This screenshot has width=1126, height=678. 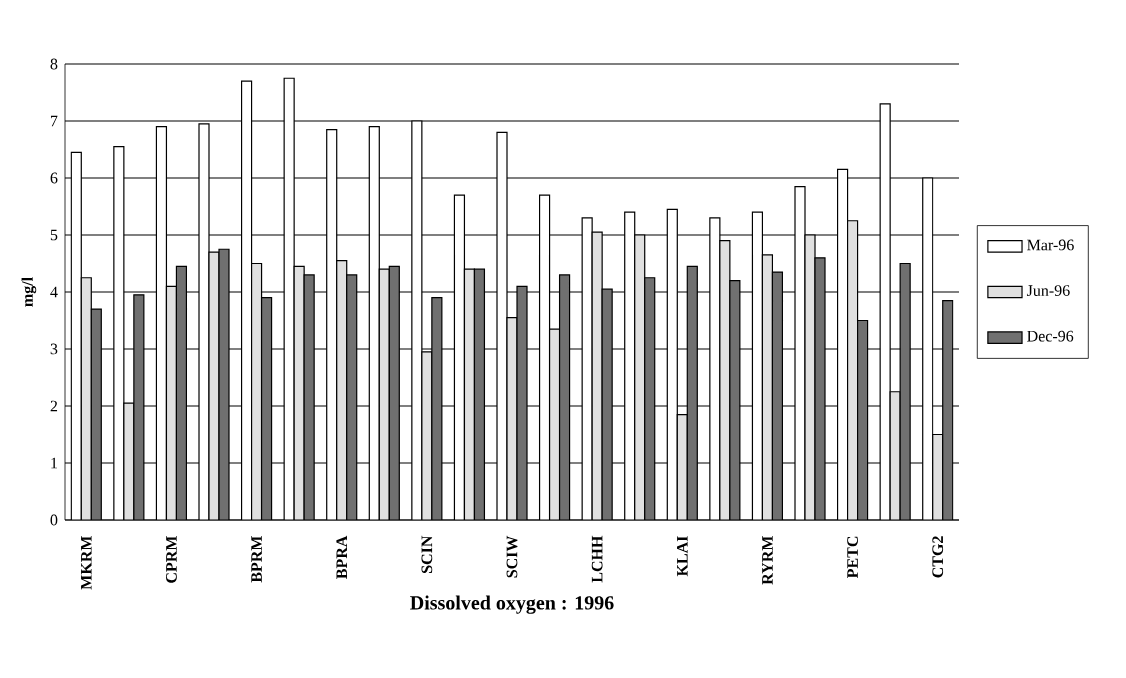 I want to click on y-tick-label: 1, so click(x=54, y=463).